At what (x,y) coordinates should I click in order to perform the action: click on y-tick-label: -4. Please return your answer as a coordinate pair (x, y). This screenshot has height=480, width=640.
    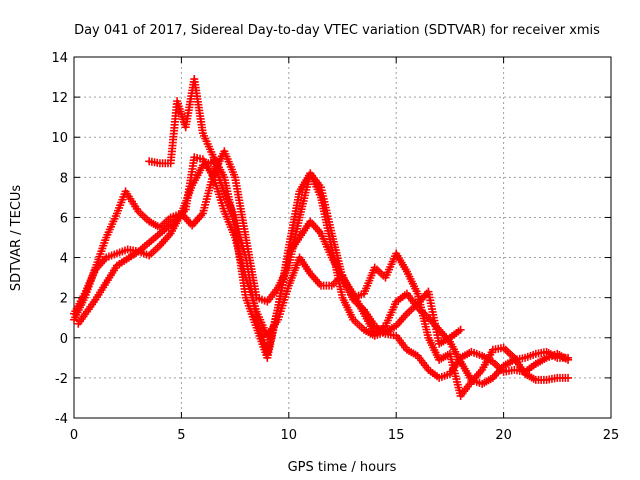
    Looking at the image, I should click on (61, 419).